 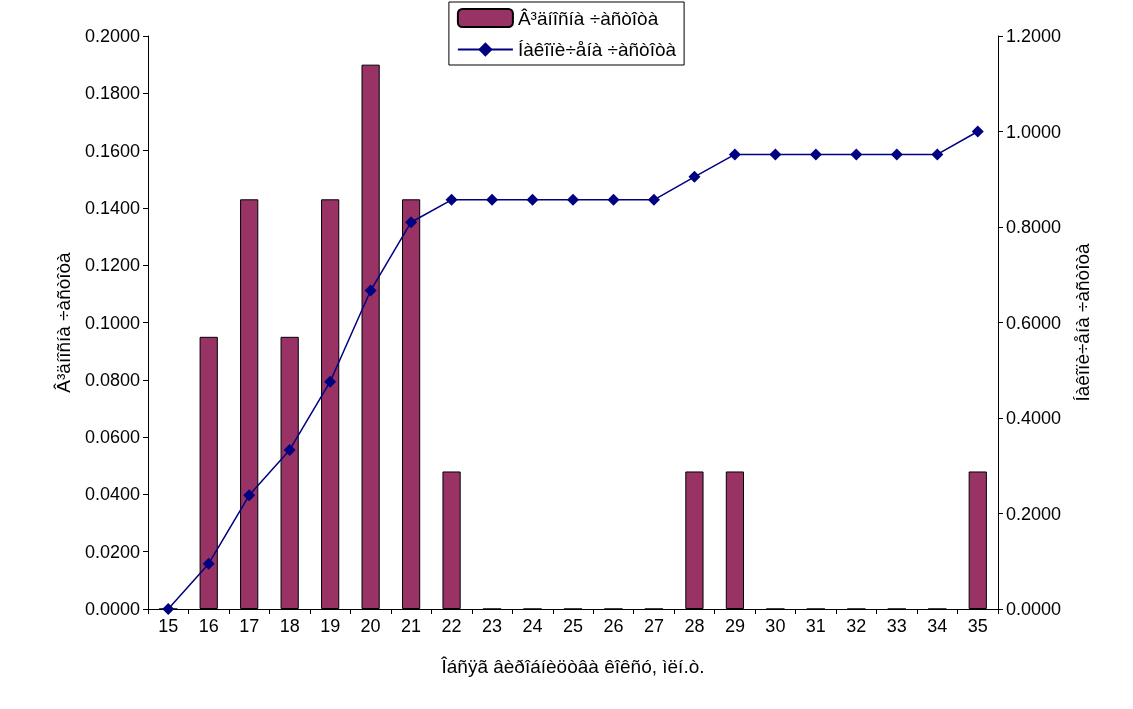 What do you see at coordinates (653, 626) in the screenshot?
I see `x-tick-label: 27` at bounding box center [653, 626].